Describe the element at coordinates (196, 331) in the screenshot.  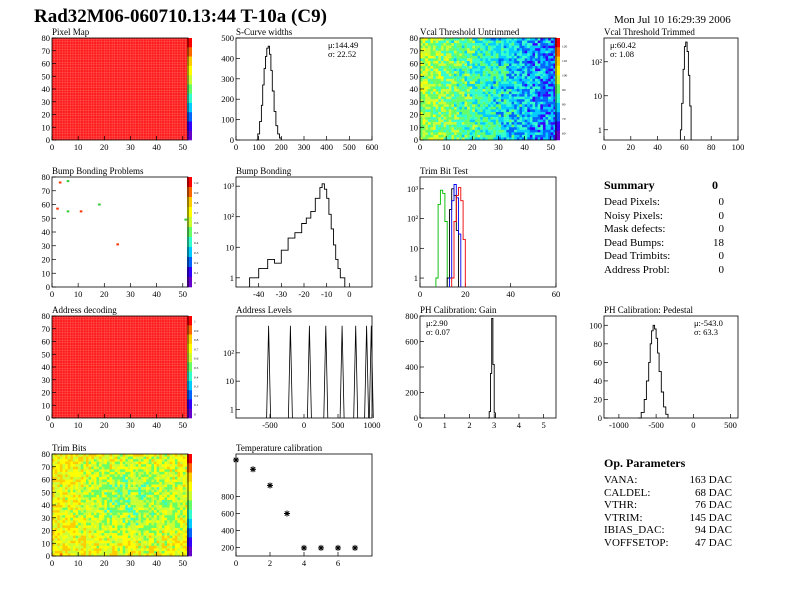
I see `palette-label: 0.9` at that location.